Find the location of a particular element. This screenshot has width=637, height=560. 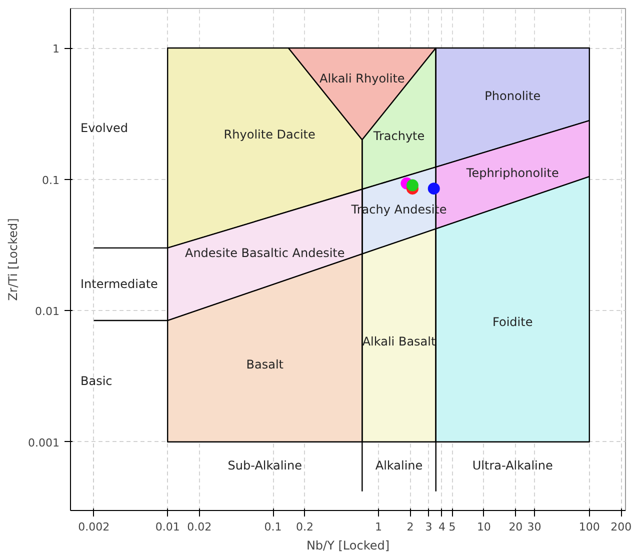

x-tick-label: 3 is located at coordinates (428, 527).